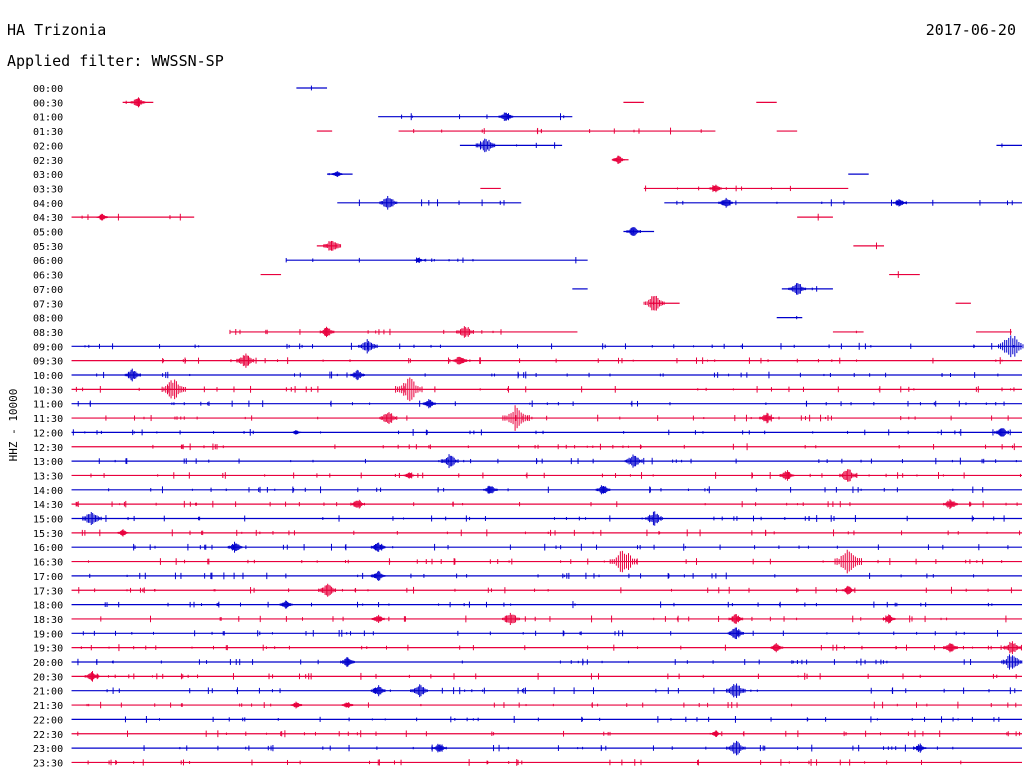  Describe the element at coordinates (48, 433) in the screenshot. I see `time-tick-label: 12:00` at that location.